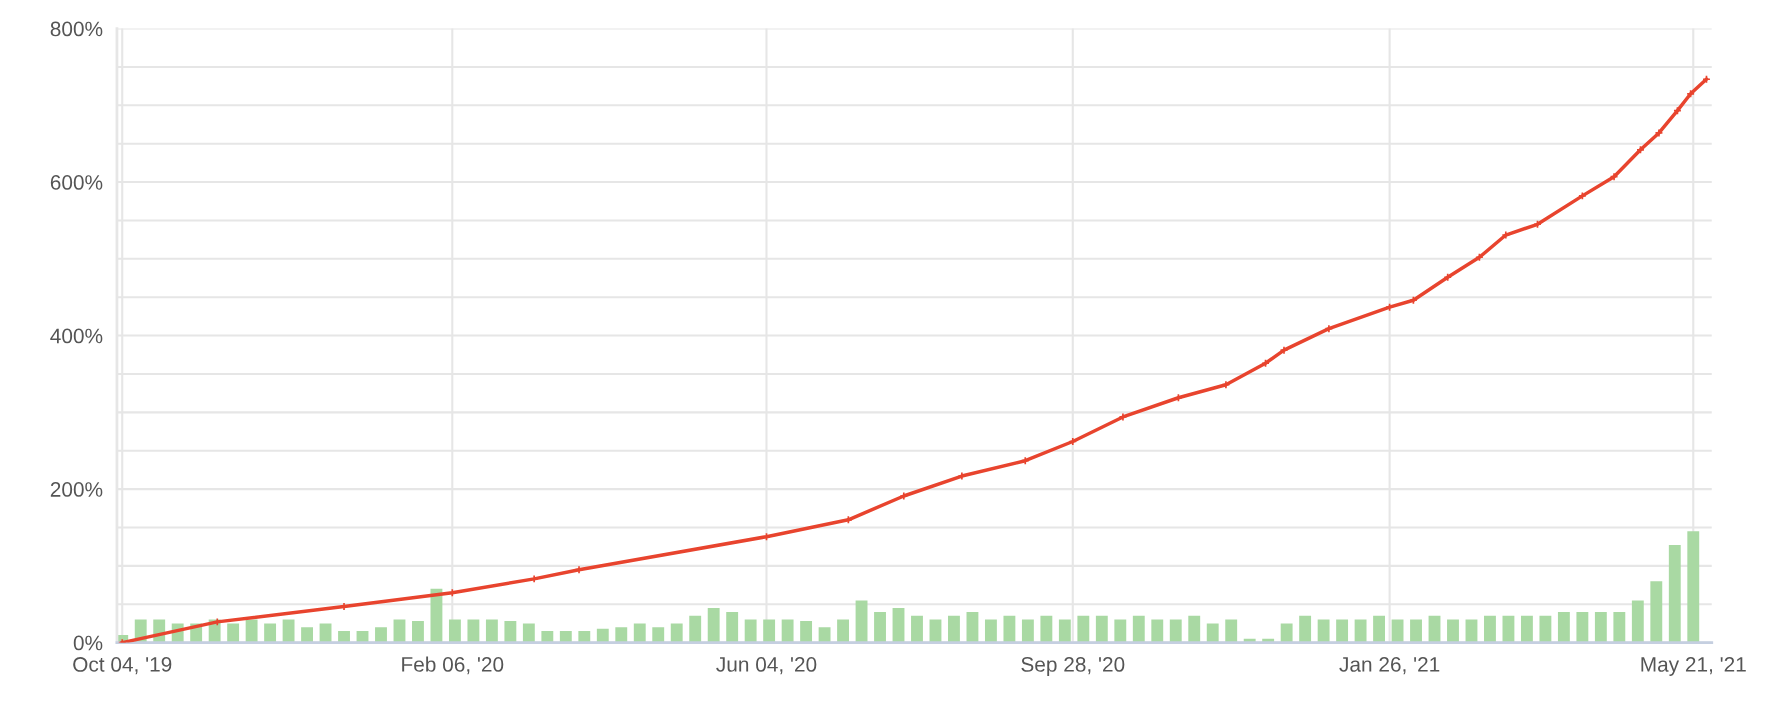 This screenshot has width=1772, height=714. What do you see at coordinates (76, 489) in the screenshot?
I see `y-tick-label: 200%` at bounding box center [76, 489].